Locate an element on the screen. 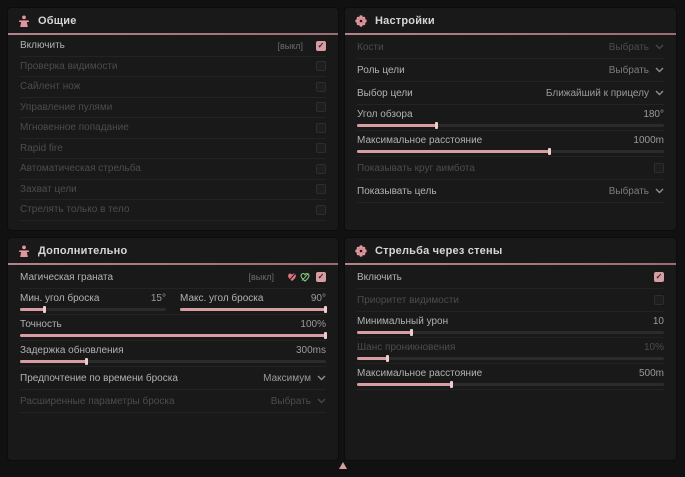  panel-title: Общие is located at coordinates (57, 20).